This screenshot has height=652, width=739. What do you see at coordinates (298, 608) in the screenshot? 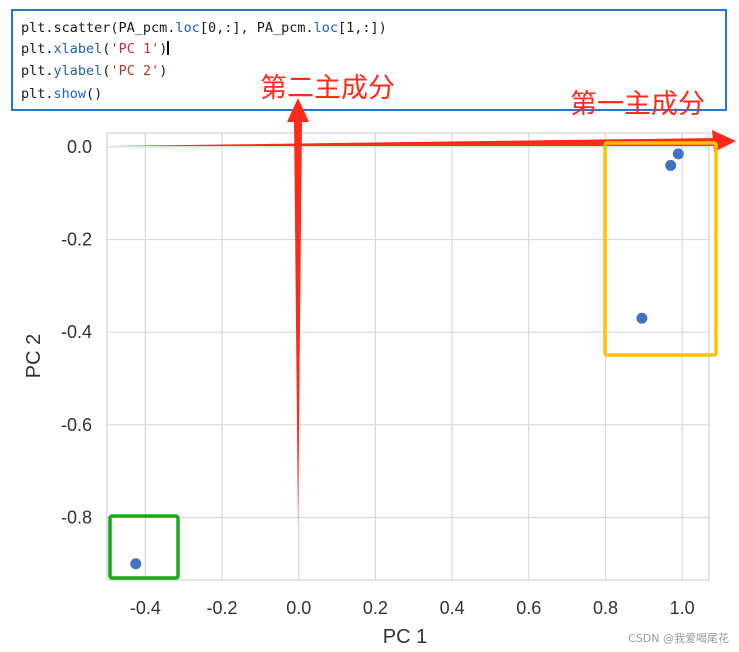
I see `x-tick-label: 0.0` at bounding box center [298, 608].